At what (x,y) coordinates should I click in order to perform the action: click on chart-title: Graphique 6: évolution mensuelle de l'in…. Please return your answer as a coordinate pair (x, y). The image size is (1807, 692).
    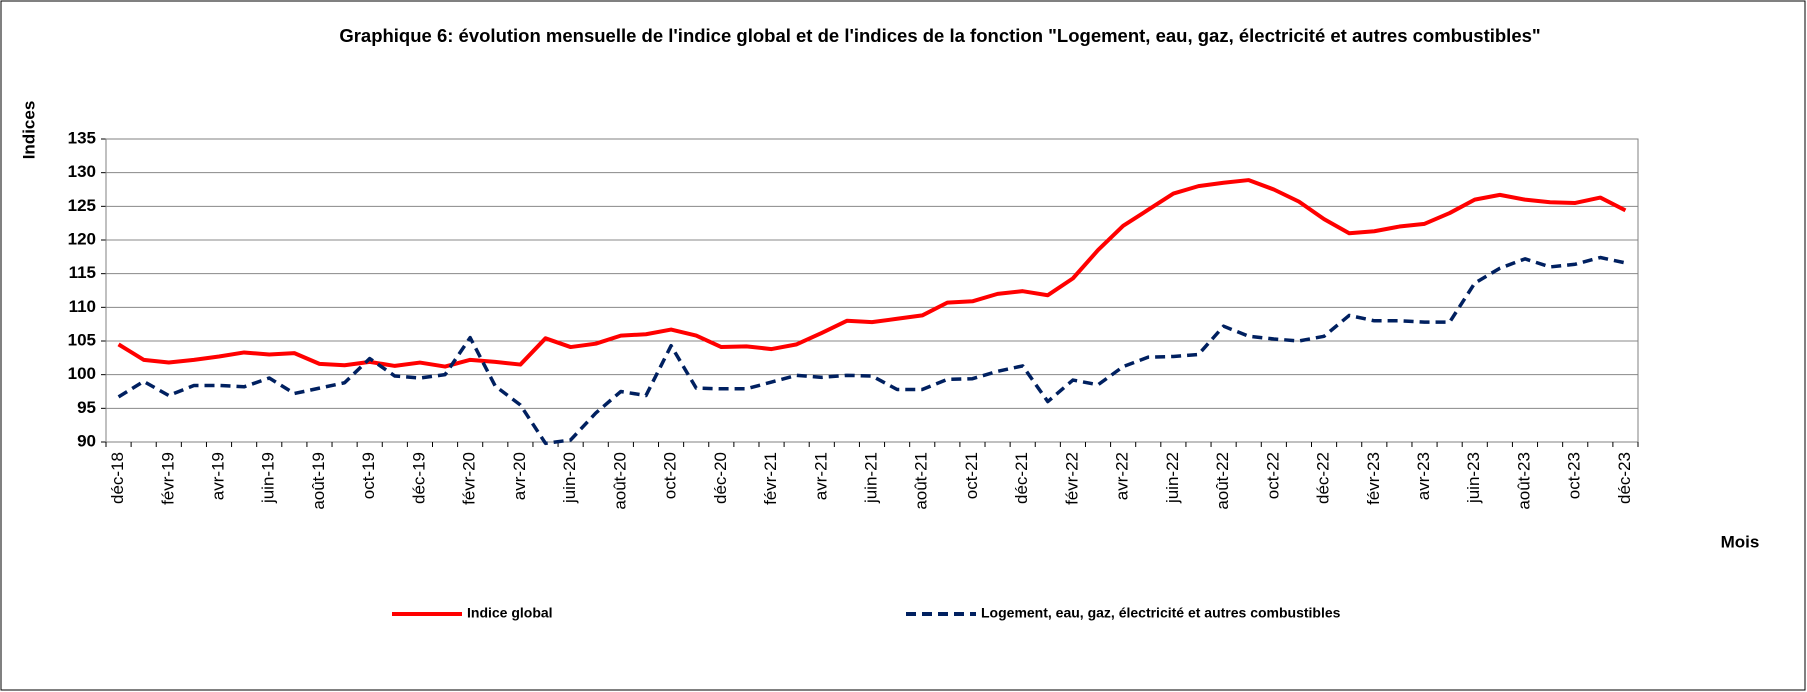
    Looking at the image, I should click on (940, 35).